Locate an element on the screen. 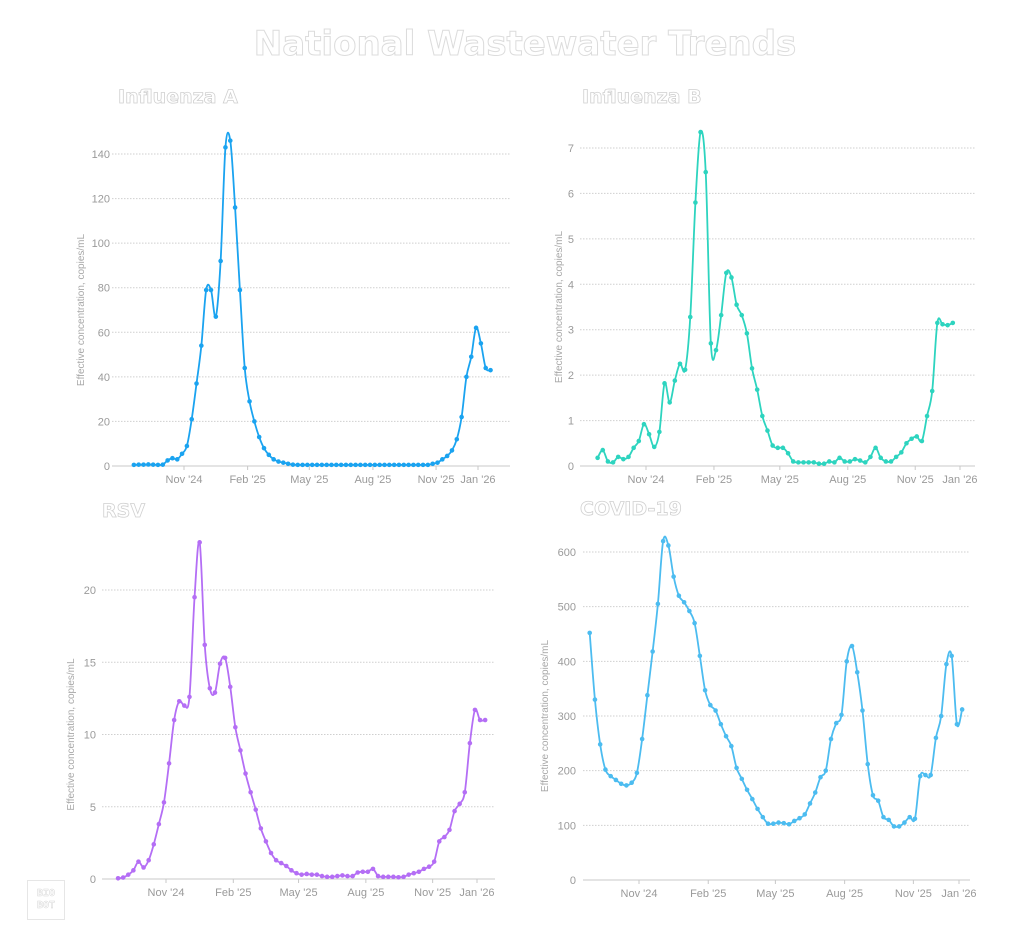 Image resolution: width=1024 pixels, height=940 pixels. panel-title: RSV is located at coordinates (124, 511).